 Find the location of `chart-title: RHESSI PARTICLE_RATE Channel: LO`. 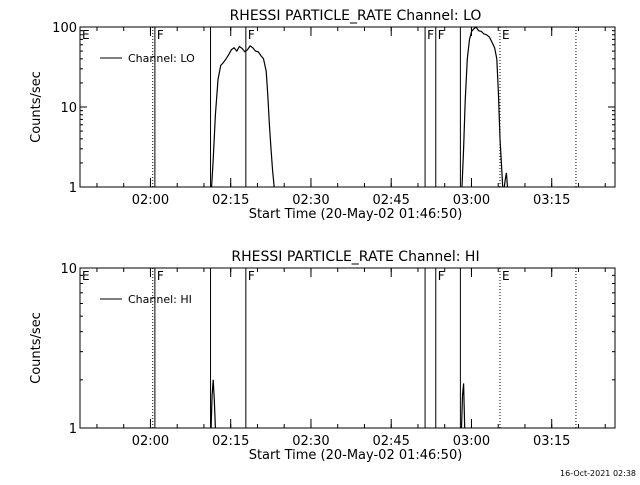

chart-title: RHESSI PARTICLE_RATE Channel: LO is located at coordinates (356, 16).